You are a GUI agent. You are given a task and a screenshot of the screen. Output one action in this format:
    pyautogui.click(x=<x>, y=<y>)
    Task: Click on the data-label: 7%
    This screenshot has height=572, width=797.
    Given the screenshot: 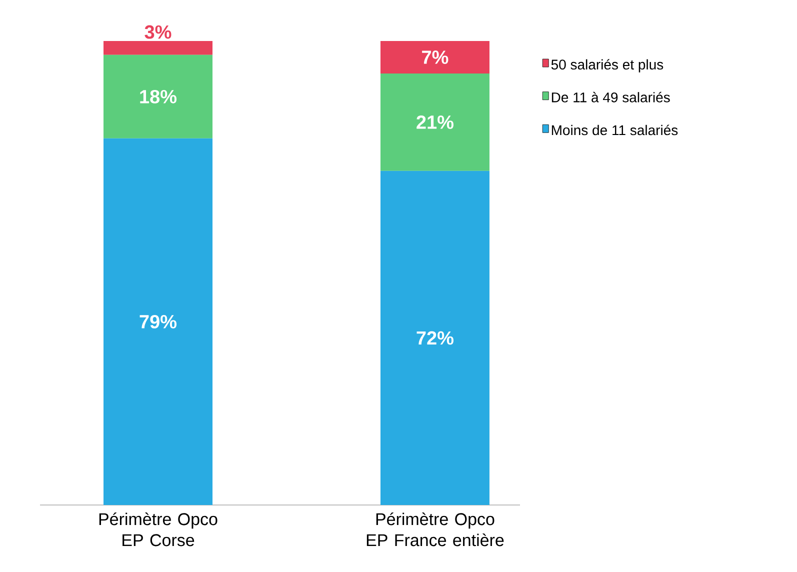 What is the action you would take?
    pyautogui.click(x=435, y=57)
    